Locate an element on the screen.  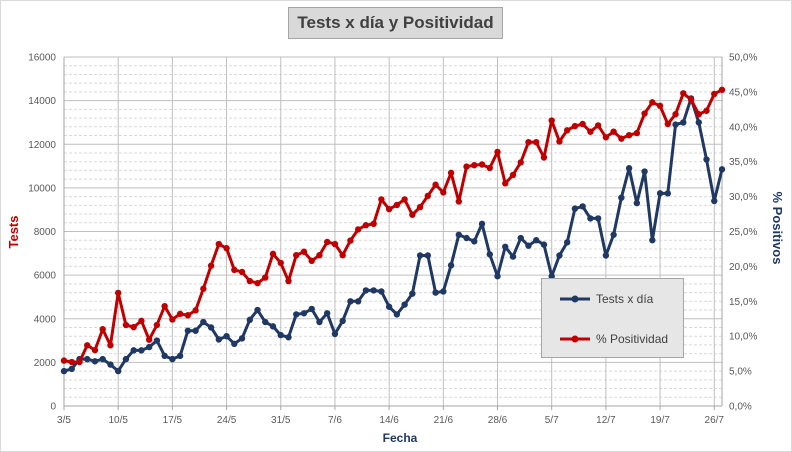
left-axis-title: Tests is located at coordinates (13, 232).